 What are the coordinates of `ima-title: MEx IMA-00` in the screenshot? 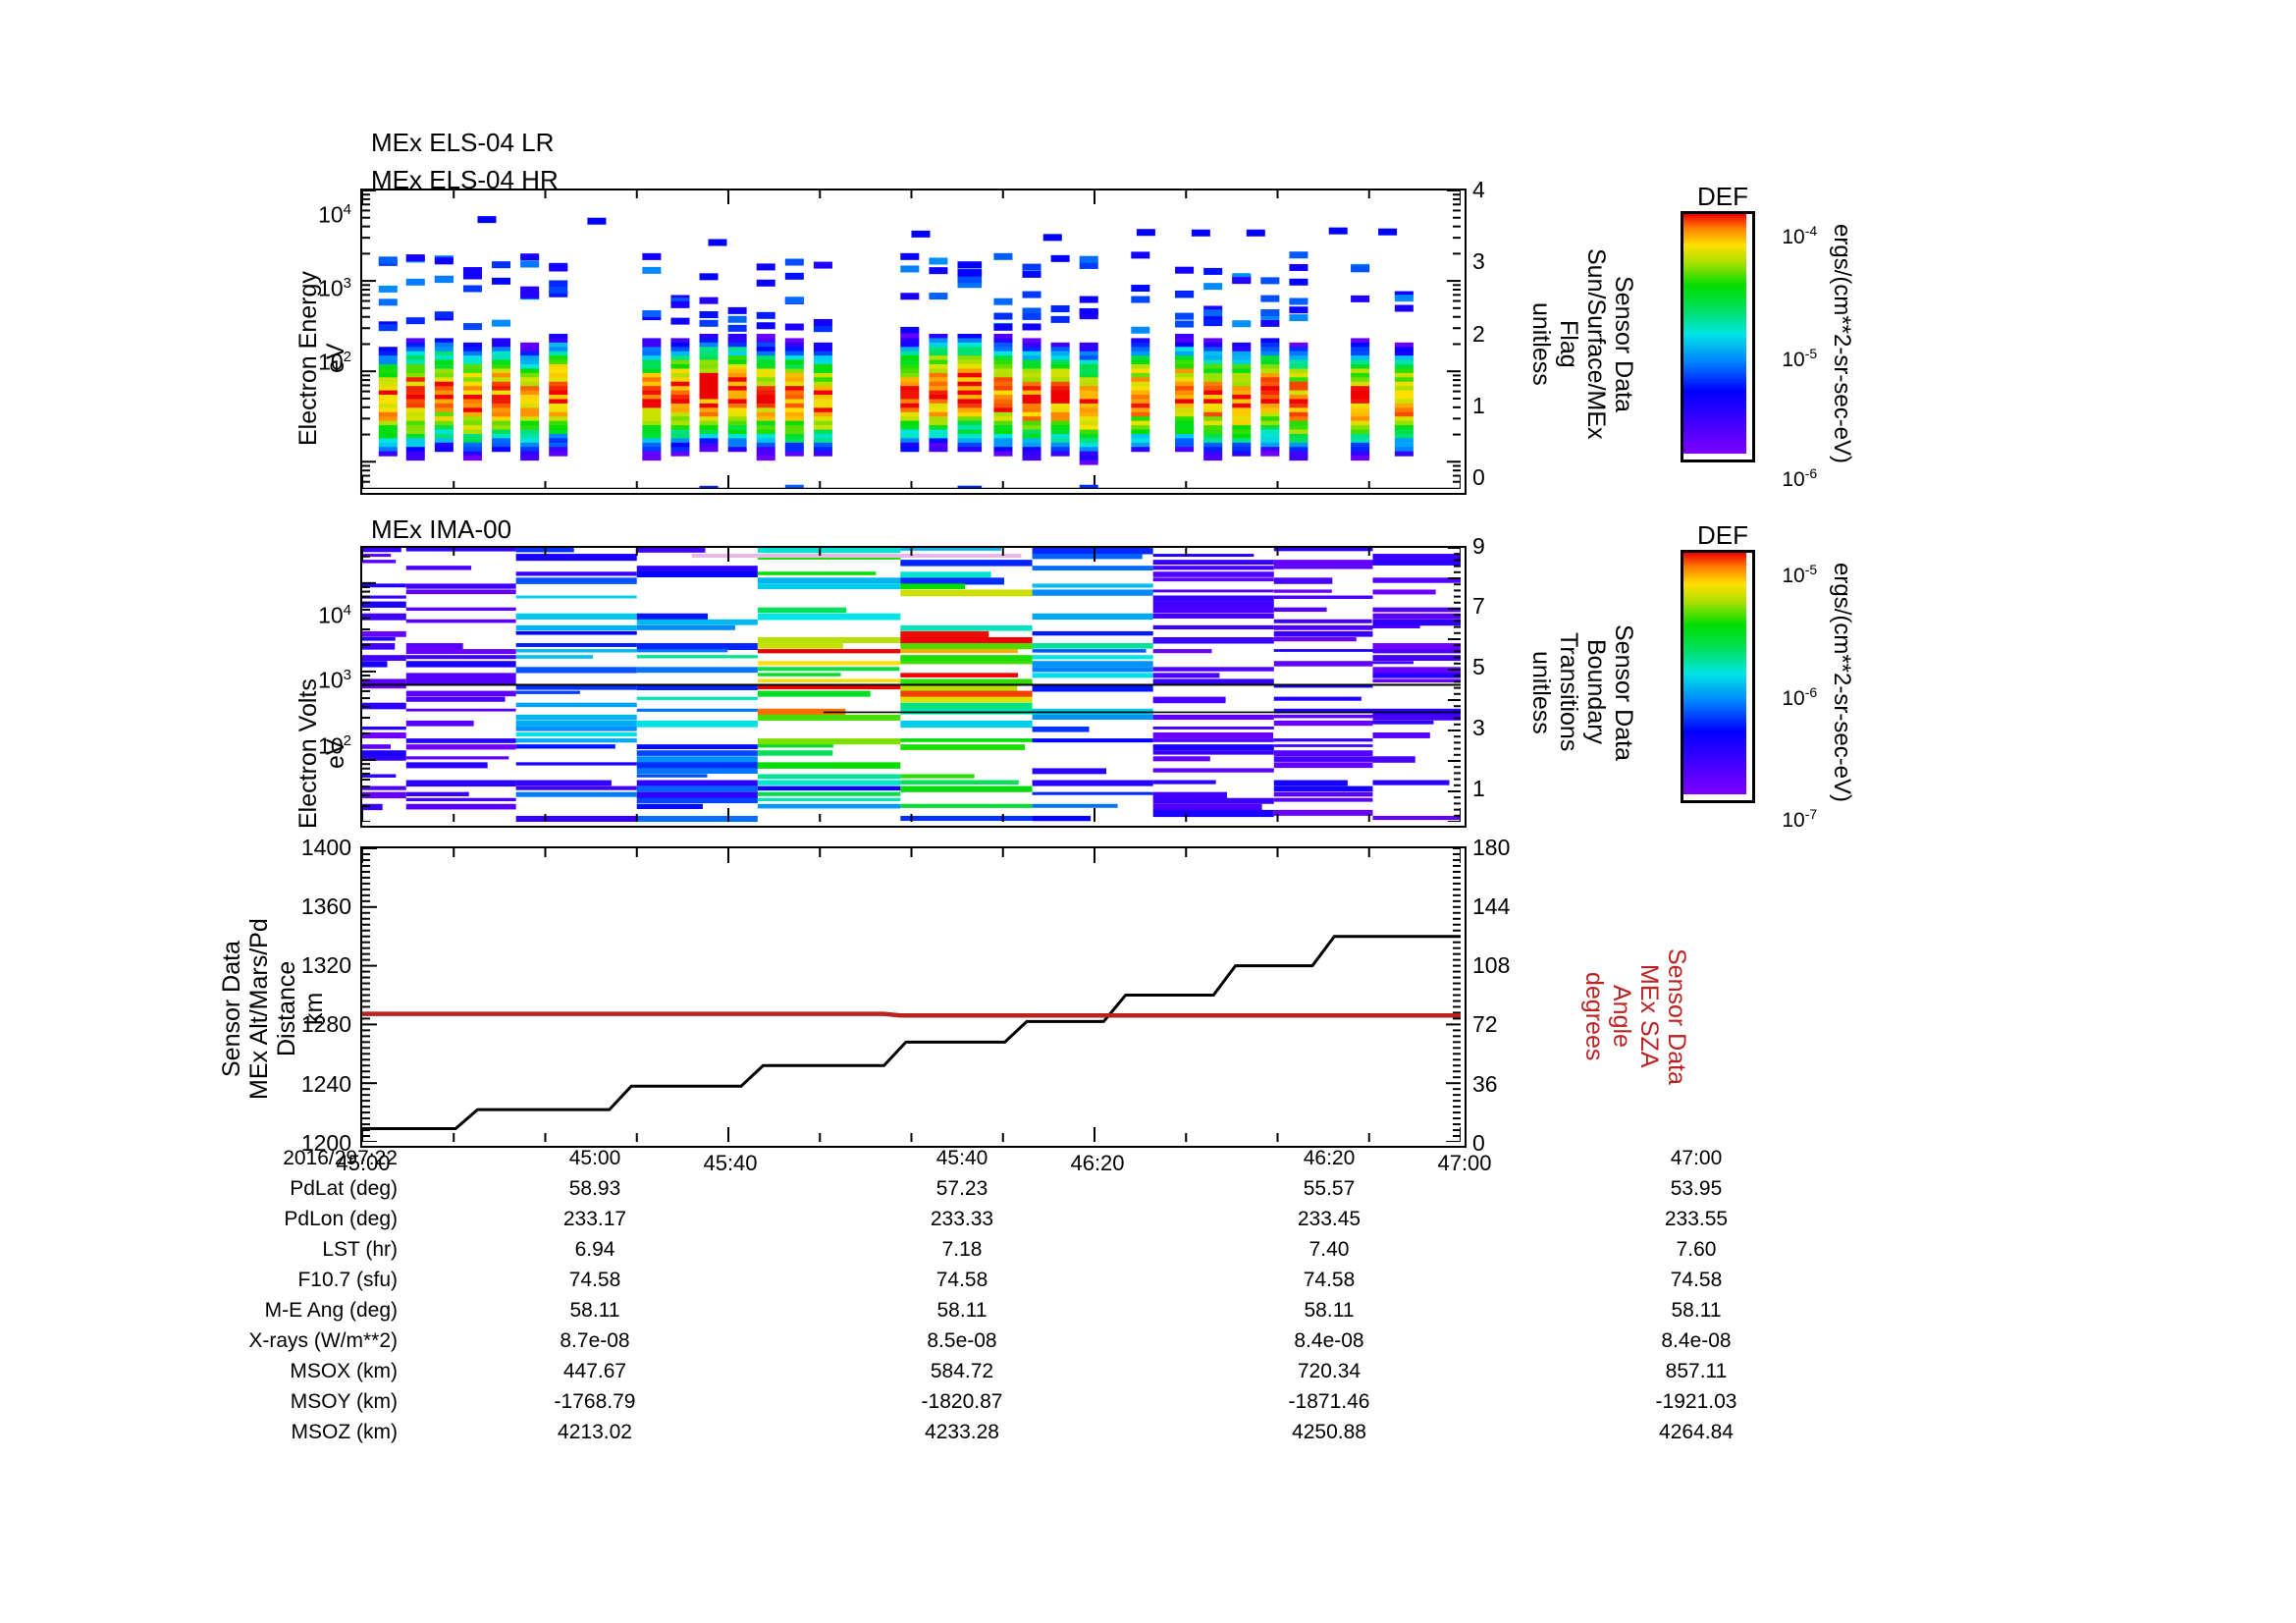 It's located at (441, 529).